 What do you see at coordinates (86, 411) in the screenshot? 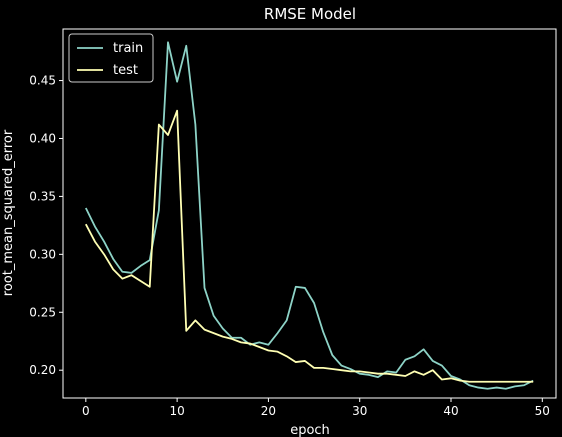
I see `x-tick-label: 0` at bounding box center [86, 411].